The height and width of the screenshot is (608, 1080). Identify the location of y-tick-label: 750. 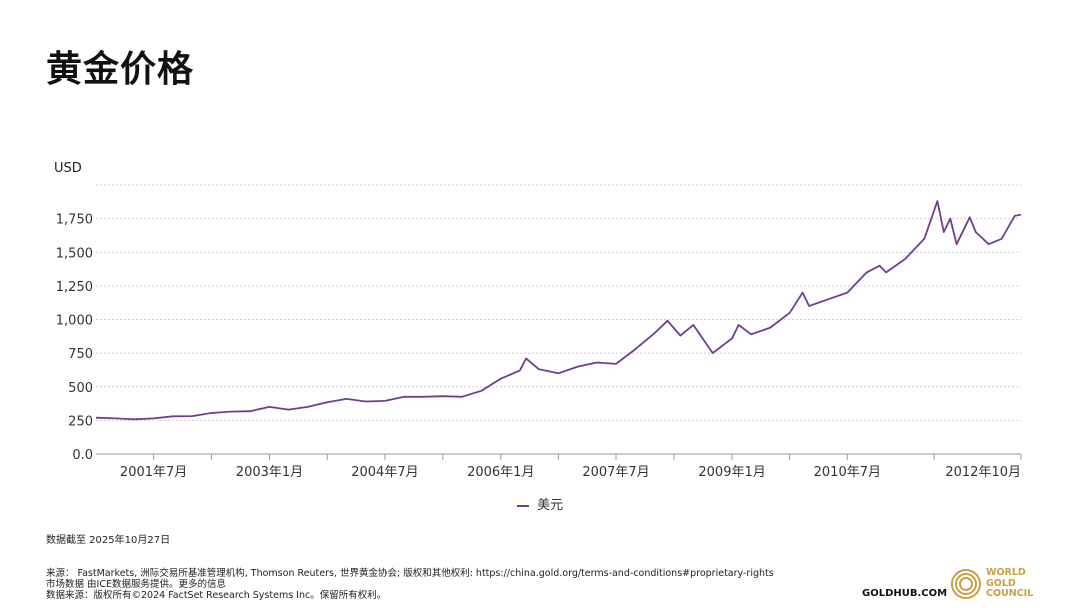
(80, 354).